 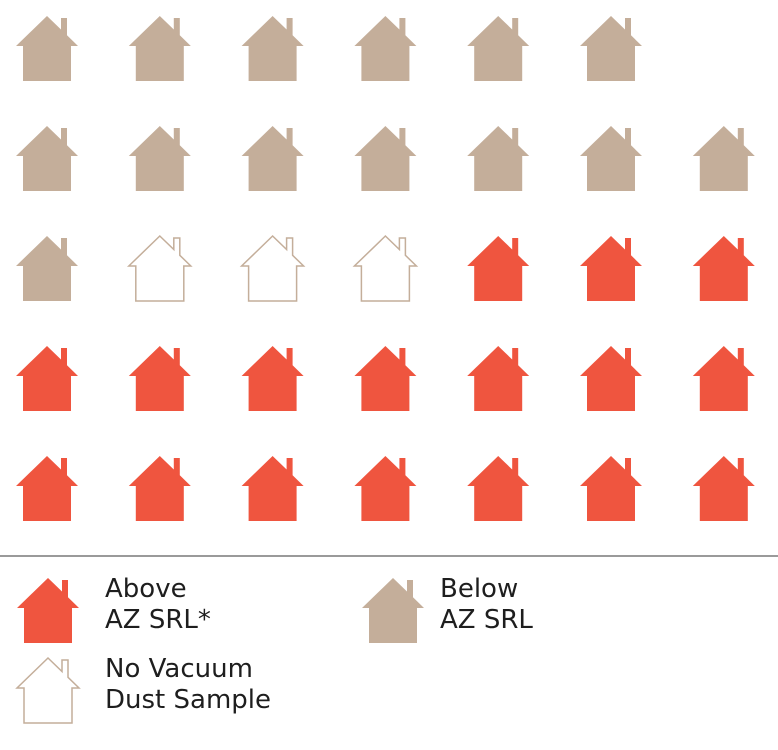 What do you see at coordinates (158, 604) in the screenshot?
I see `legend-label: Above AZ SRL*` at bounding box center [158, 604].